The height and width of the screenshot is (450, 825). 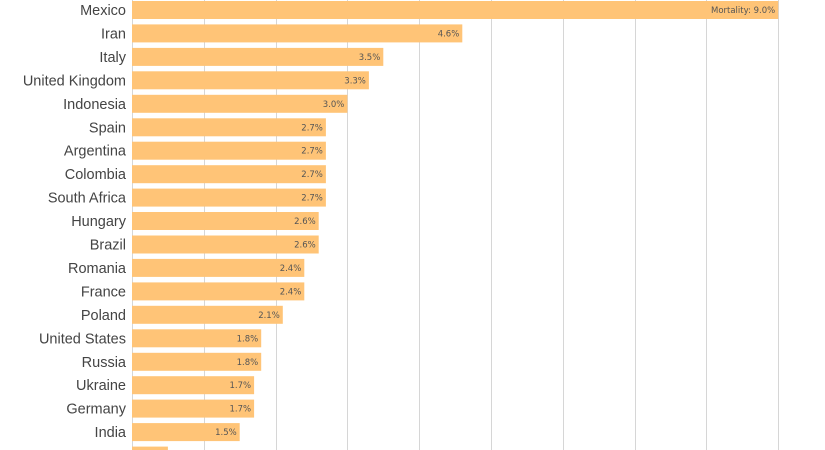 I want to click on category-label: United Kingdom, so click(x=74, y=81).